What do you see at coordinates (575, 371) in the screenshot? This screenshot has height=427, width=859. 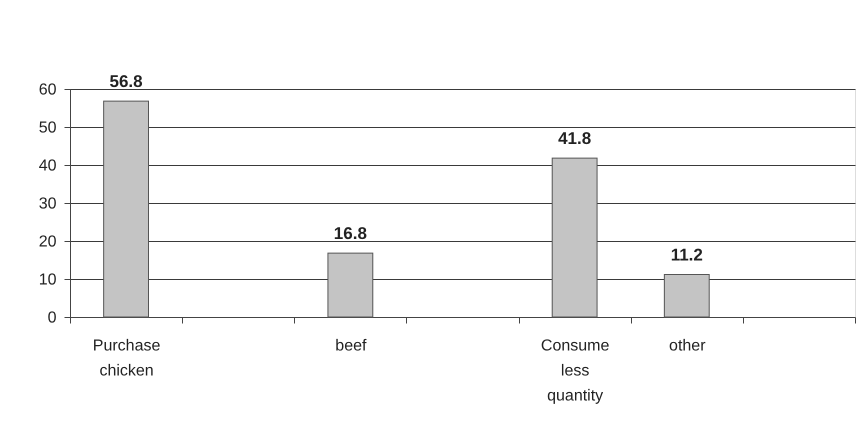 I see `x-tick-label: Consume less quantity` at bounding box center [575, 371].